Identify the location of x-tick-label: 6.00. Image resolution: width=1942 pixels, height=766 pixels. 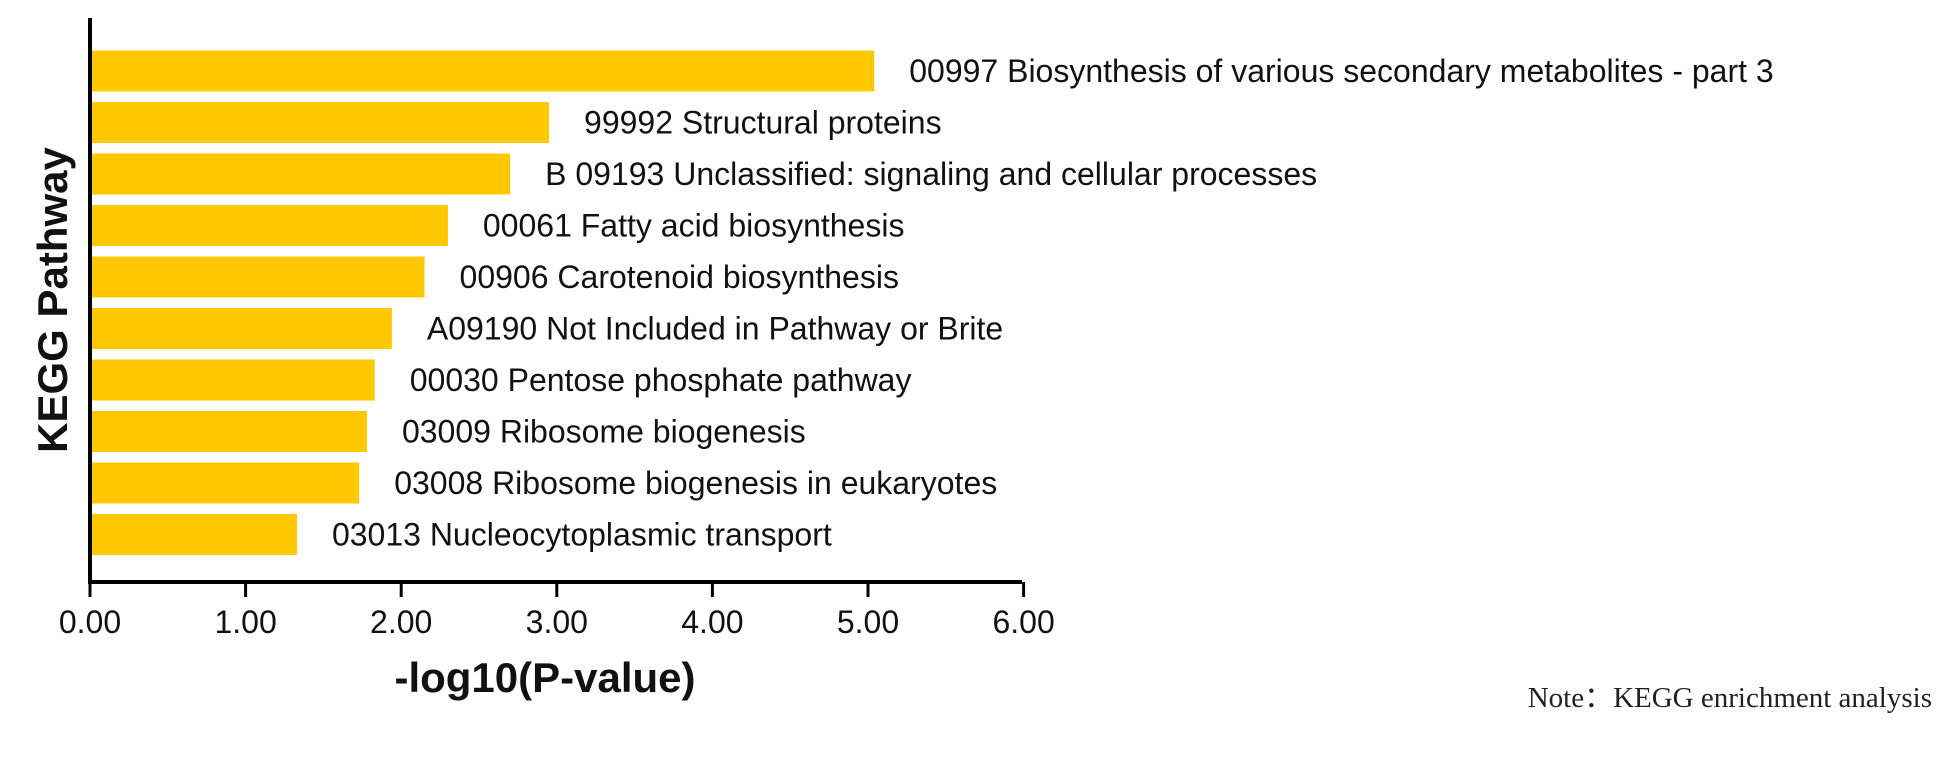
(1023, 622).